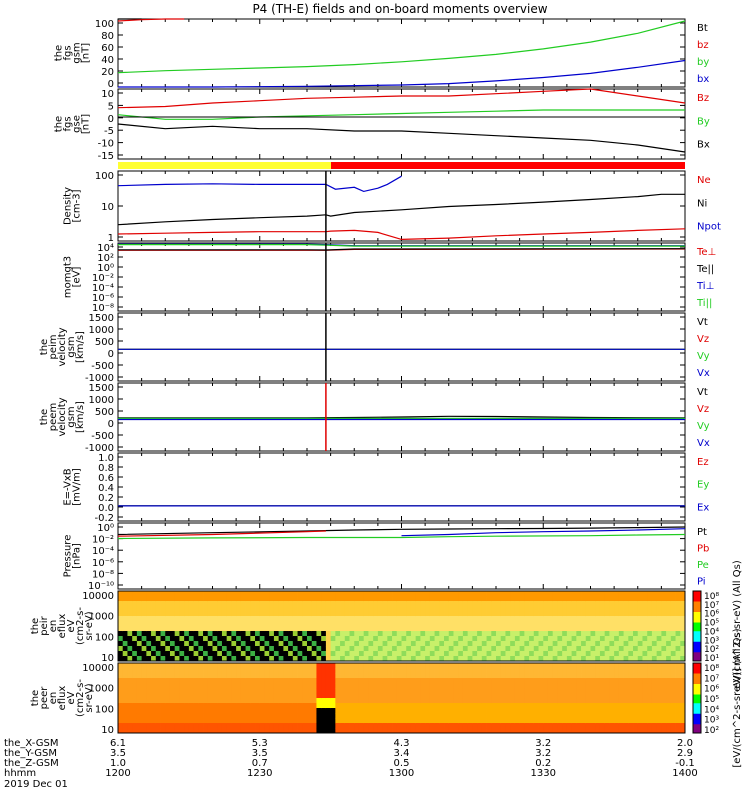 This screenshot has height=800, width=750. Describe the element at coordinates (543, 753) in the screenshot. I see `xaxis-tick-value: 3.2` at that location.